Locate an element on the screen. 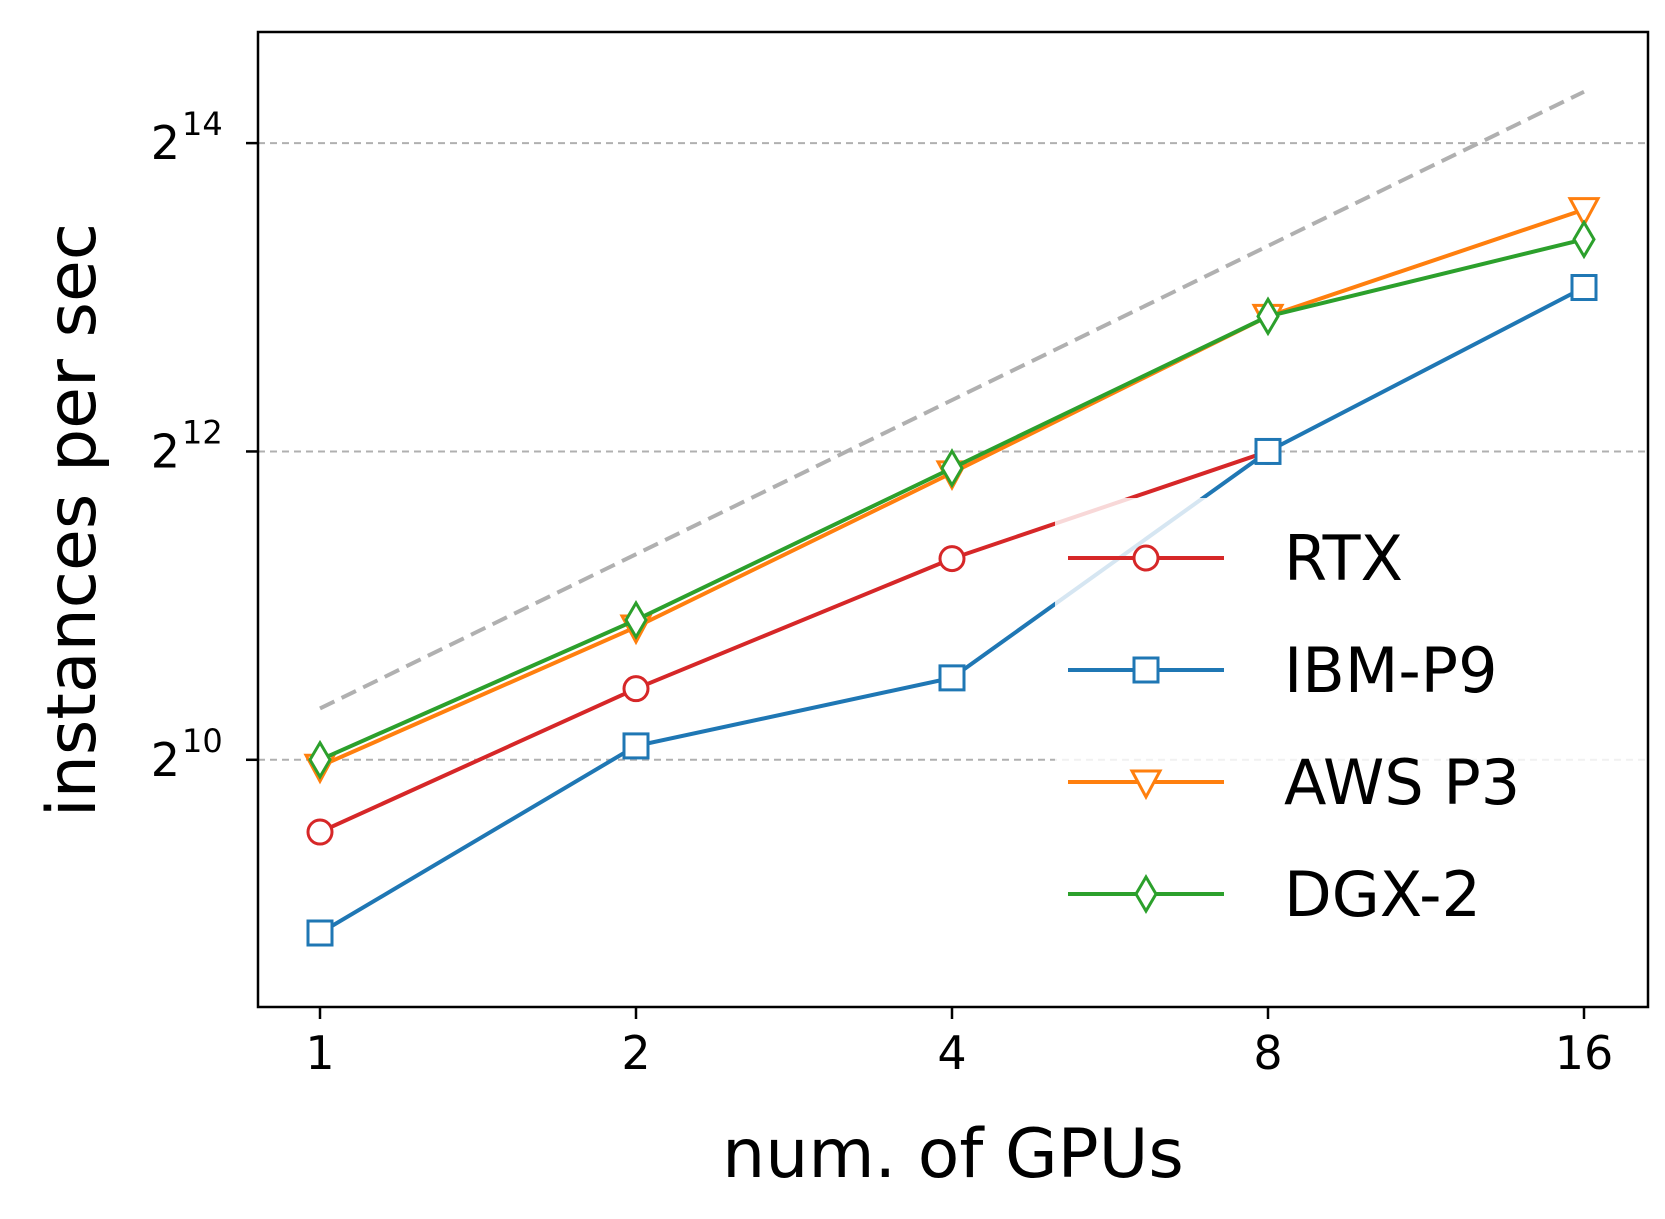  legend-label-ibm-p9: IBM-P9 is located at coordinates (1391, 670).